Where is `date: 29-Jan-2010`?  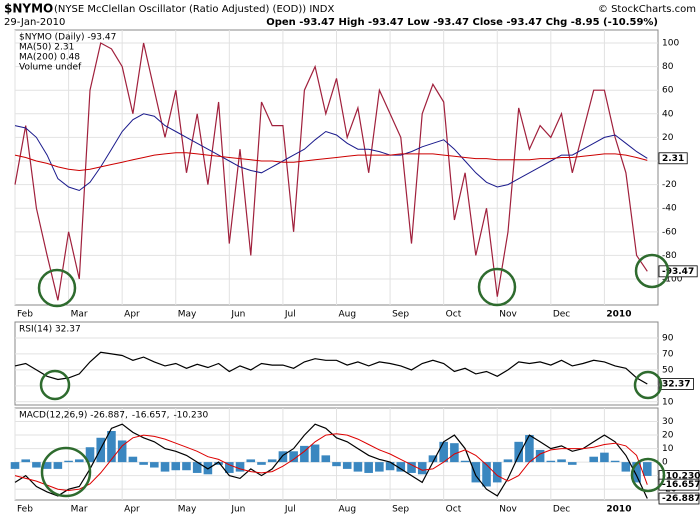 date: 29-Jan-2010 is located at coordinates (34, 22).